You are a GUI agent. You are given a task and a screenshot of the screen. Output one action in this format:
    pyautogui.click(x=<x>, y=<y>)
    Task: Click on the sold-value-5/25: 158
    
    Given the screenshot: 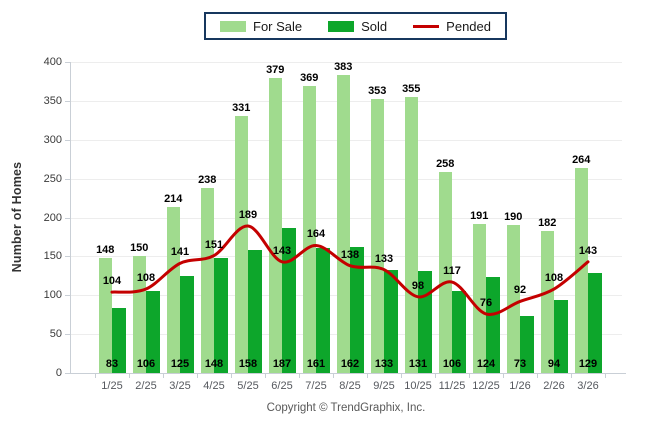 What is the action you would take?
    pyautogui.click(x=248, y=364)
    